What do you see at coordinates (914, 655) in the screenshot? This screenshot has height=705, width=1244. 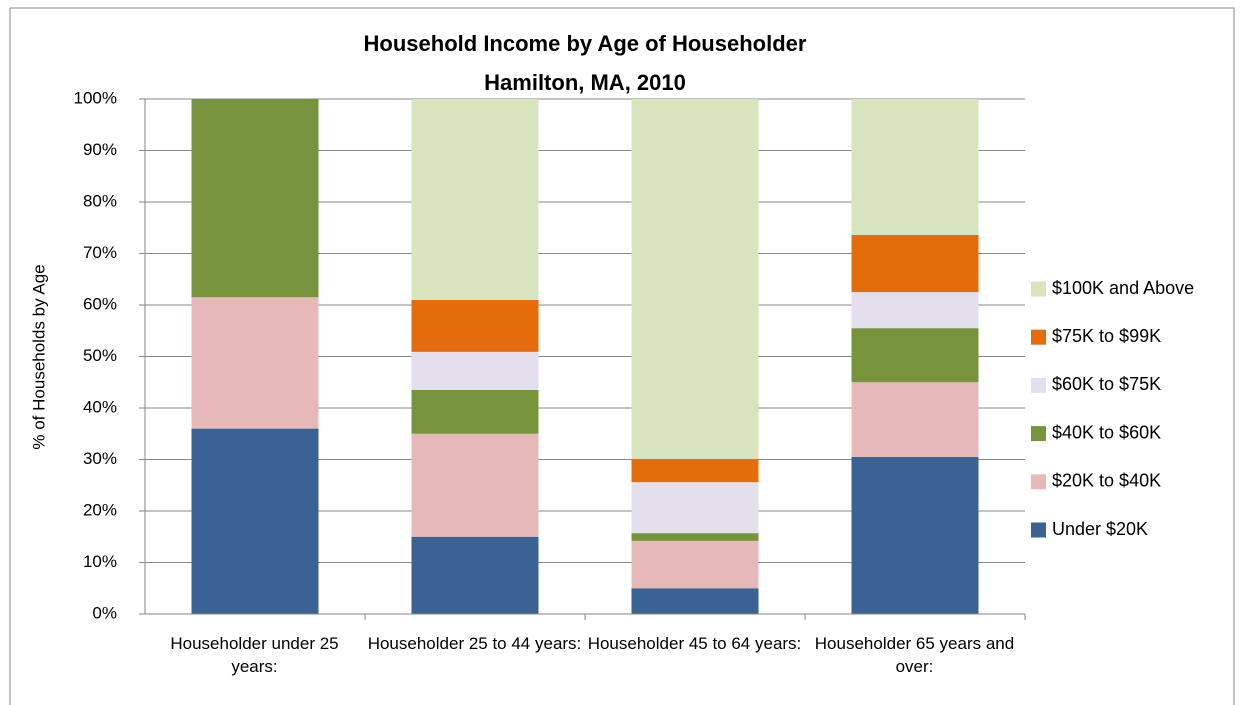 I see `x-tick-label: Householder 65 years and over:` at bounding box center [914, 655].